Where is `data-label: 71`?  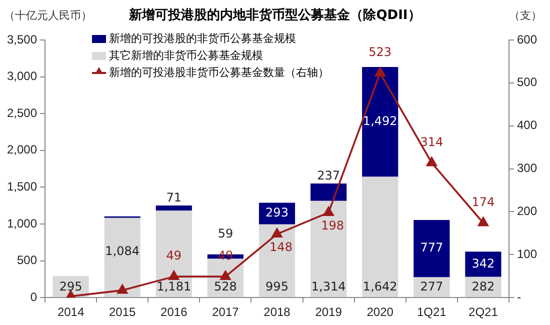 data-label: 71 is located at coordinates (174, 197).